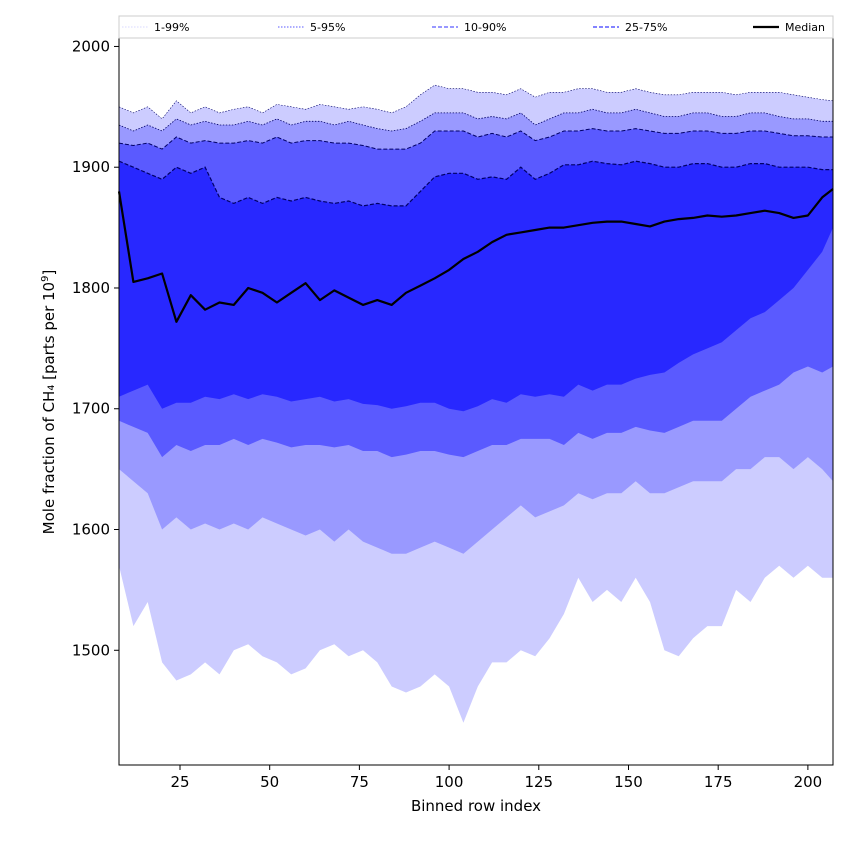  I want to click on y-tick-label-5: 2000, so click(91, 46).